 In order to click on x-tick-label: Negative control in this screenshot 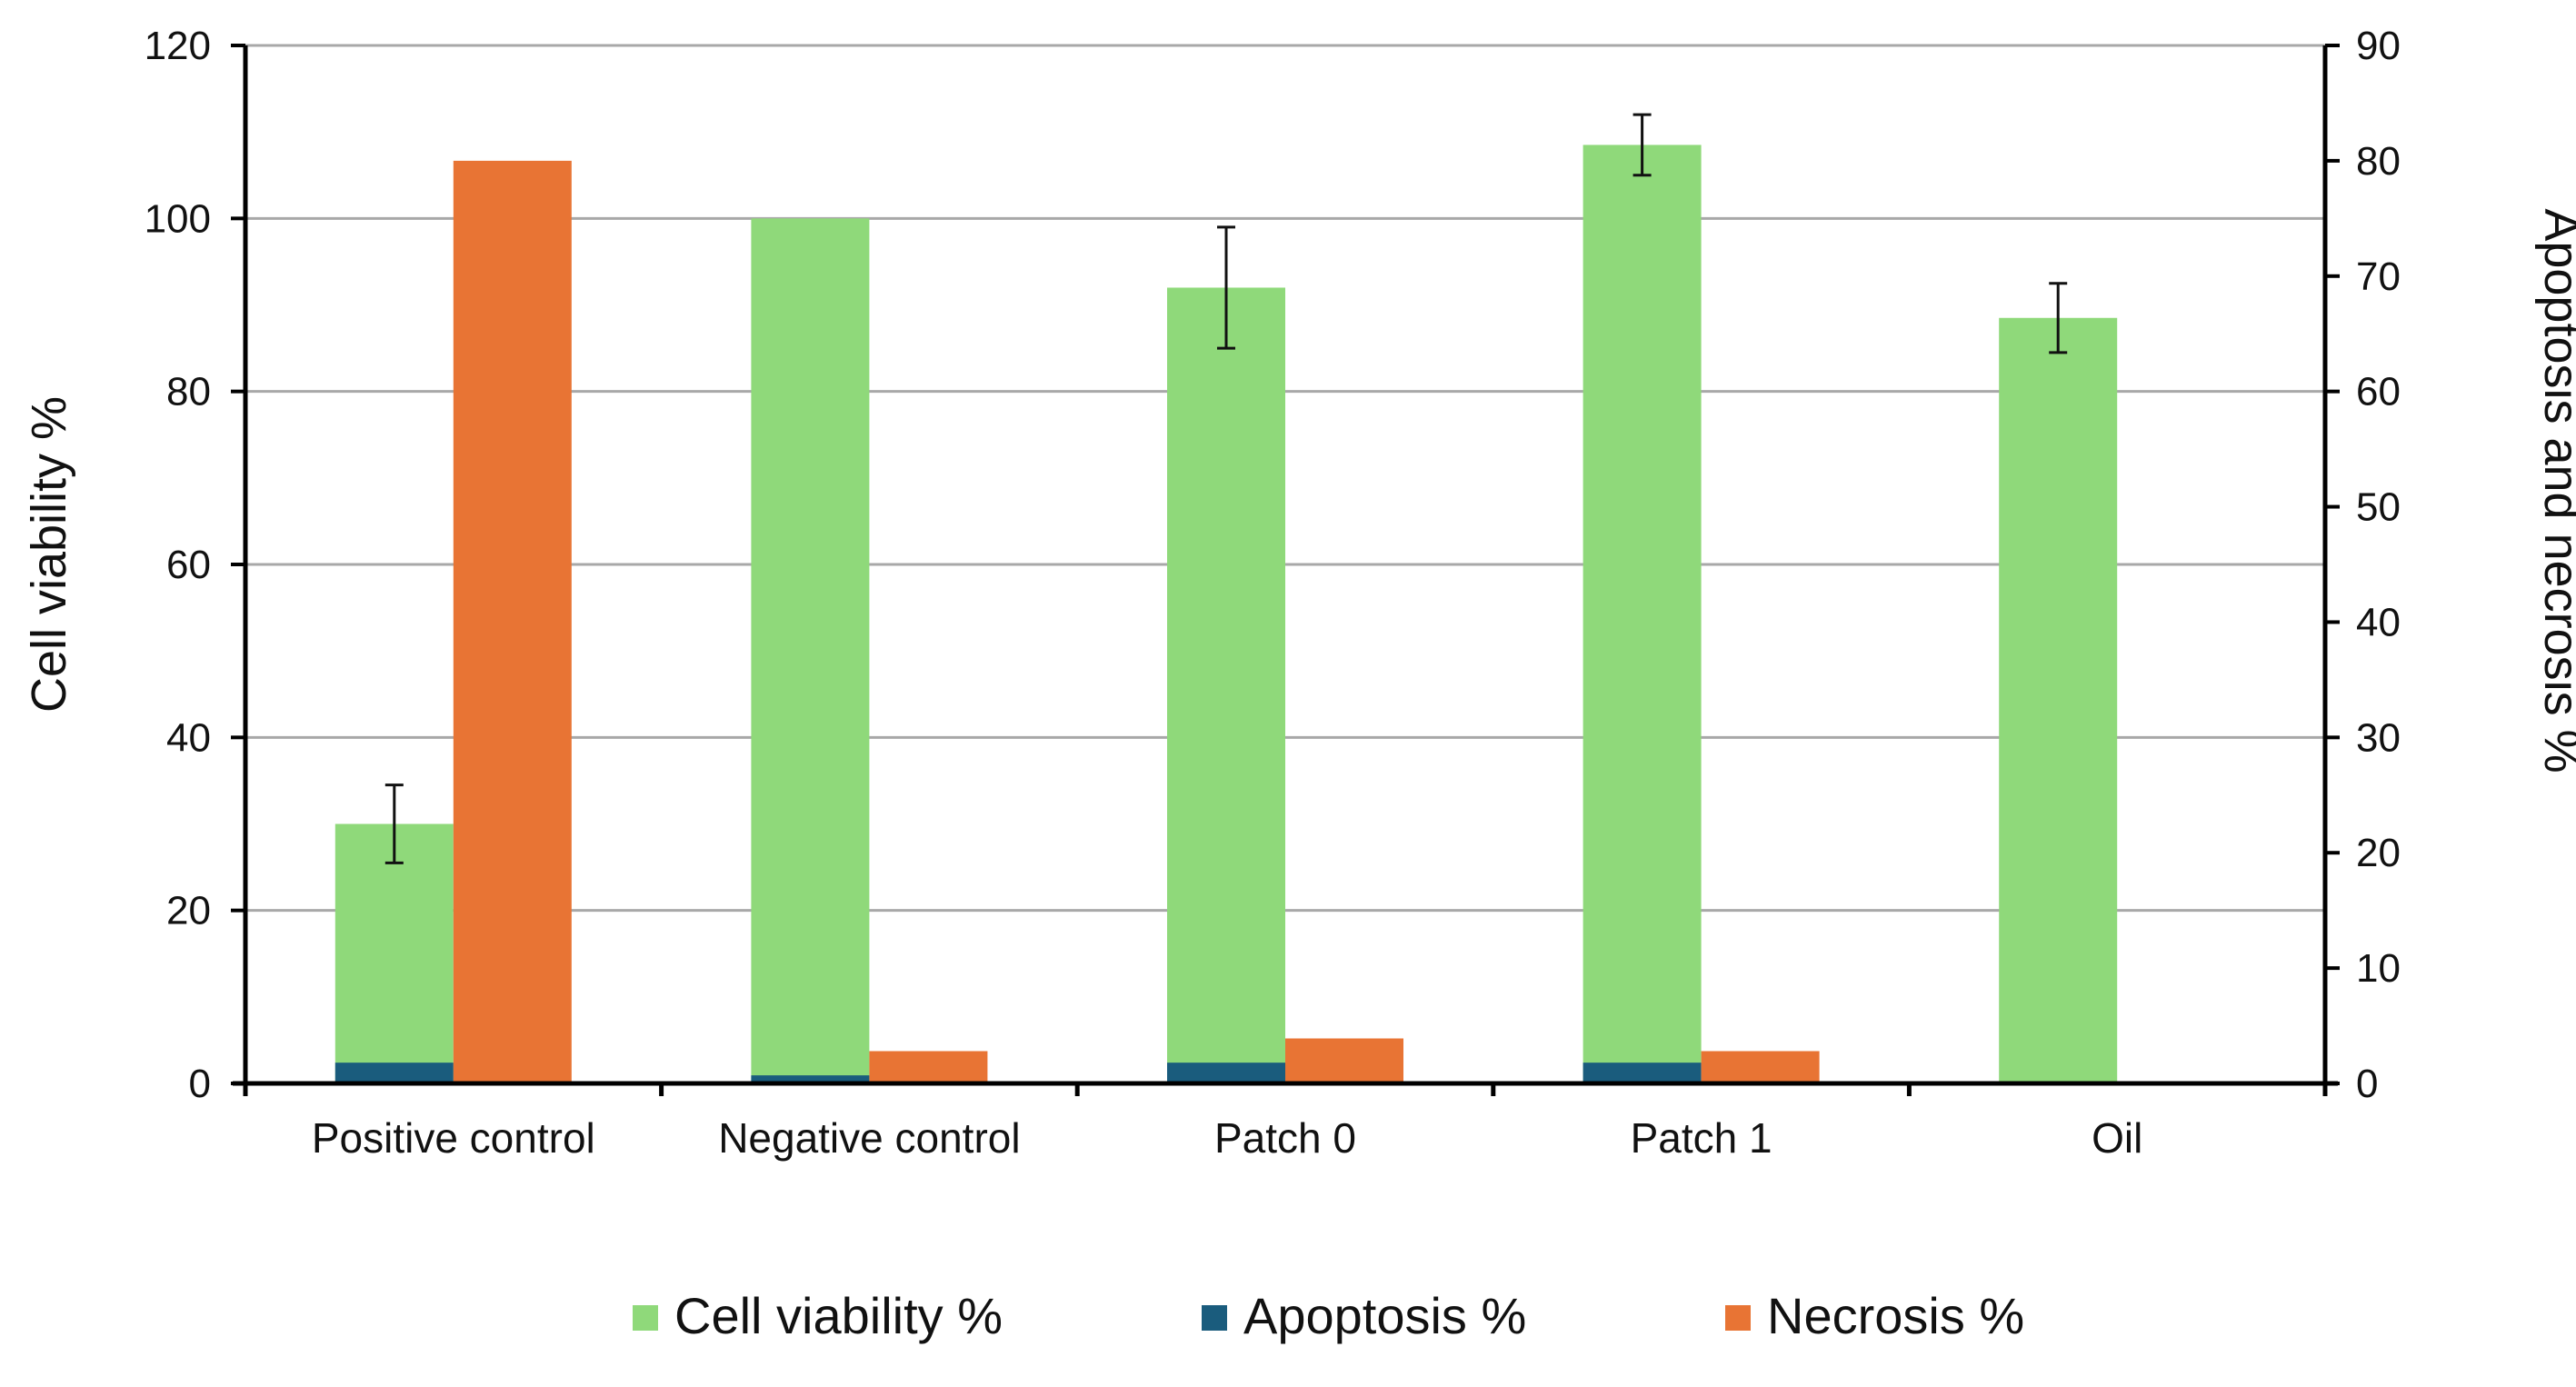, I will do `click(869, 1138)`.